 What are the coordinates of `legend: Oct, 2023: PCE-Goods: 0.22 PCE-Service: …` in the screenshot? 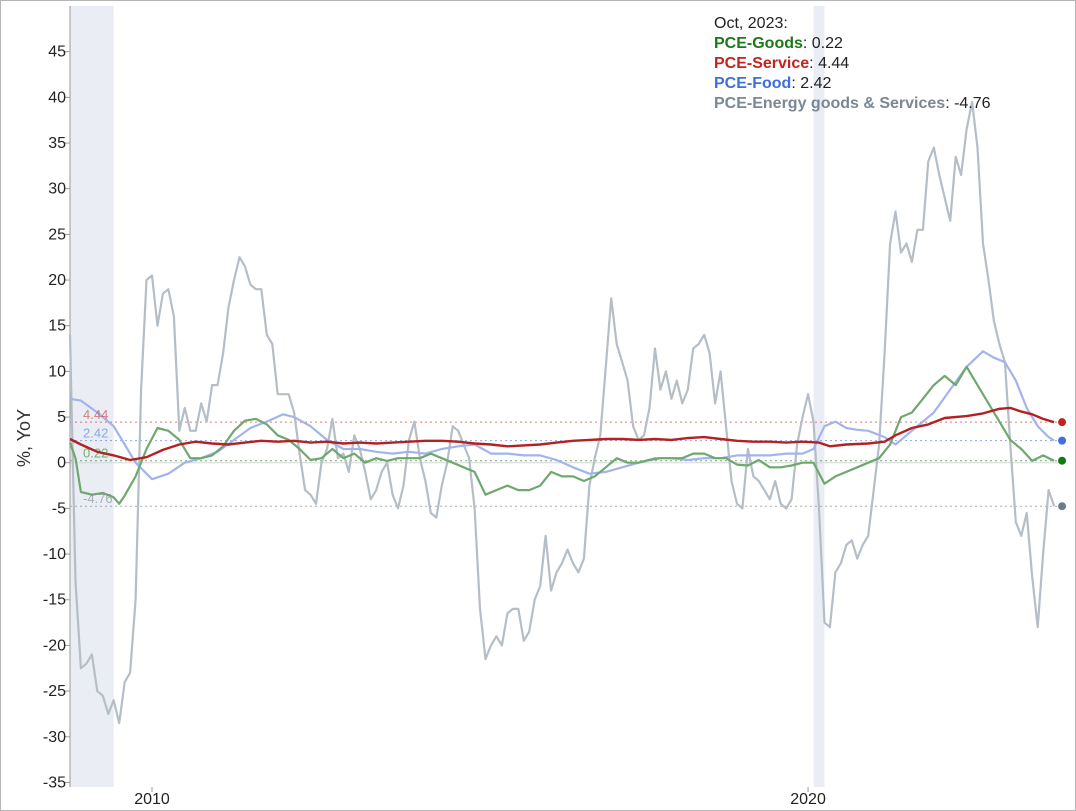 It's located at (852, 64).